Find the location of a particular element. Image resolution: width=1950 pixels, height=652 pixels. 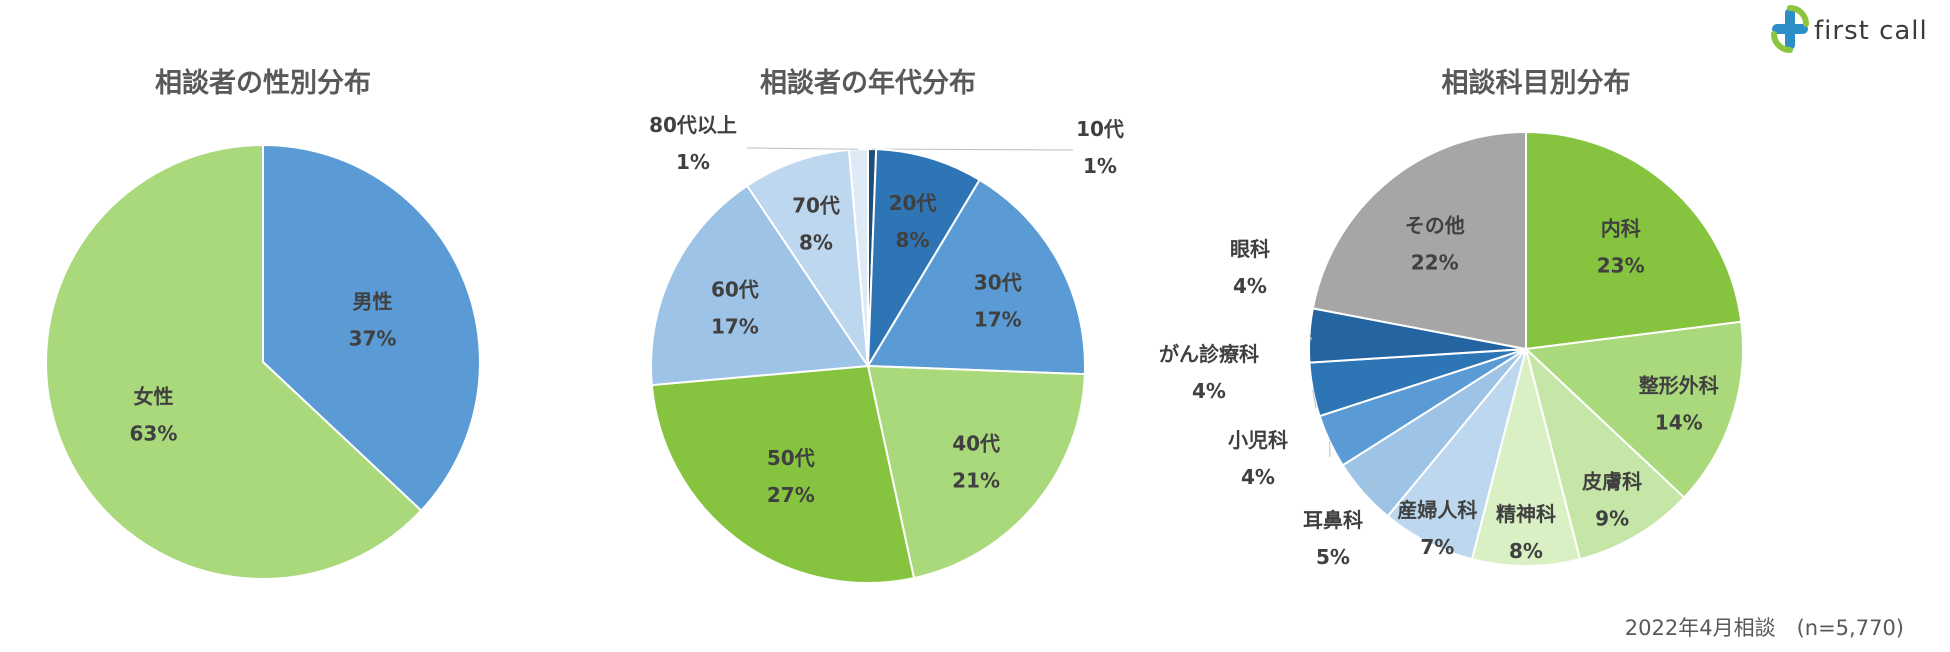

slice-label: 30代 is located at coordinates (998, 283).